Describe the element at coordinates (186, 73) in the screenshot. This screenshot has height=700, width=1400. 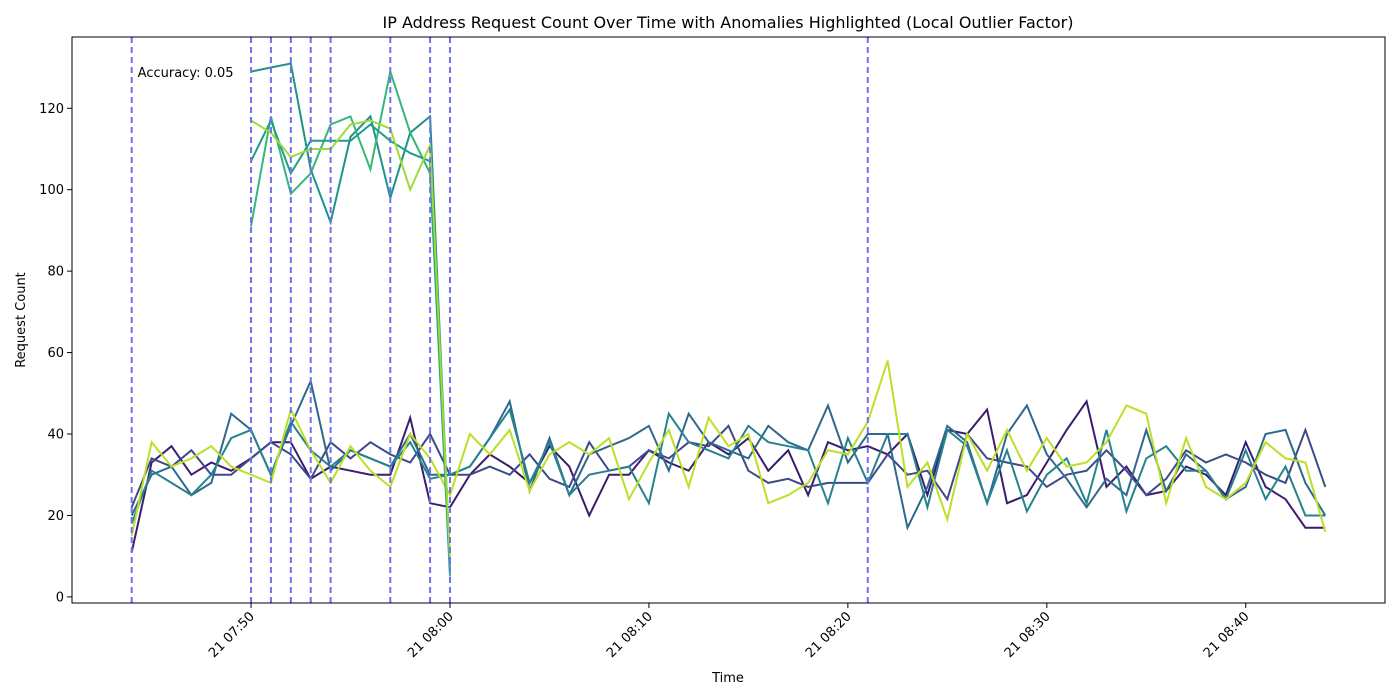
I see `annotation: Accuracy: 0.05` at that location.